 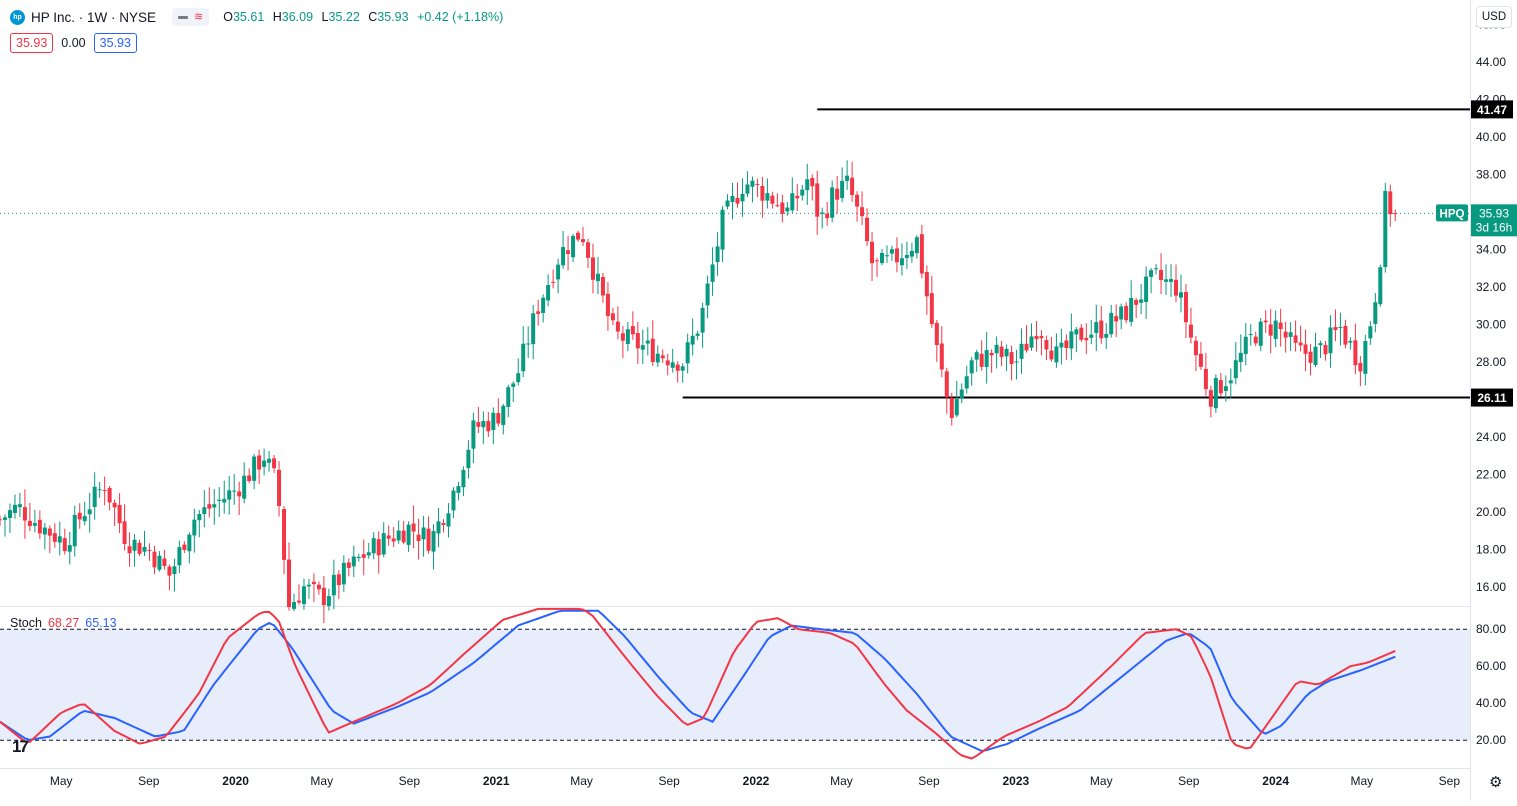 What do you see at coordinates (1491, 512) in the screenshot?
I see `price-axis-label: 20.00` at bounding box center [1491, 512].